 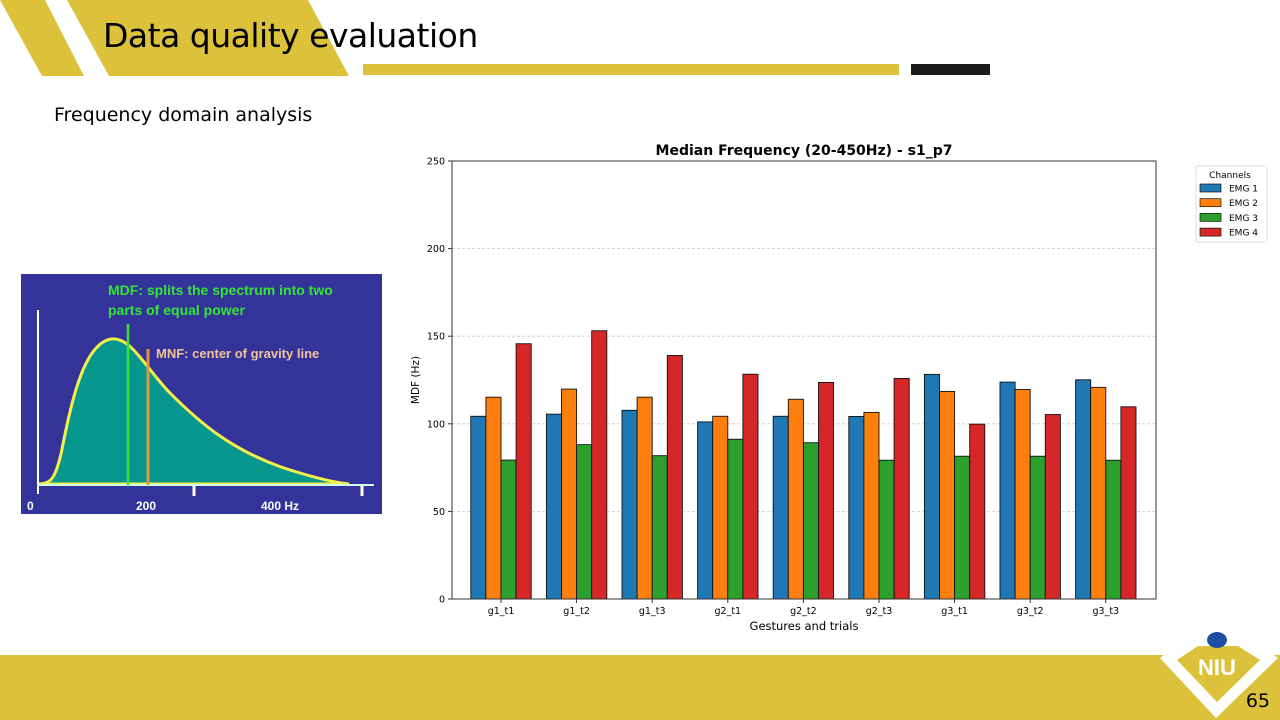 What do you see at coordinates (659, 527) in the screenshot?
I see `bar-emg-3-g1_t3` at bounding box center [659, 527].